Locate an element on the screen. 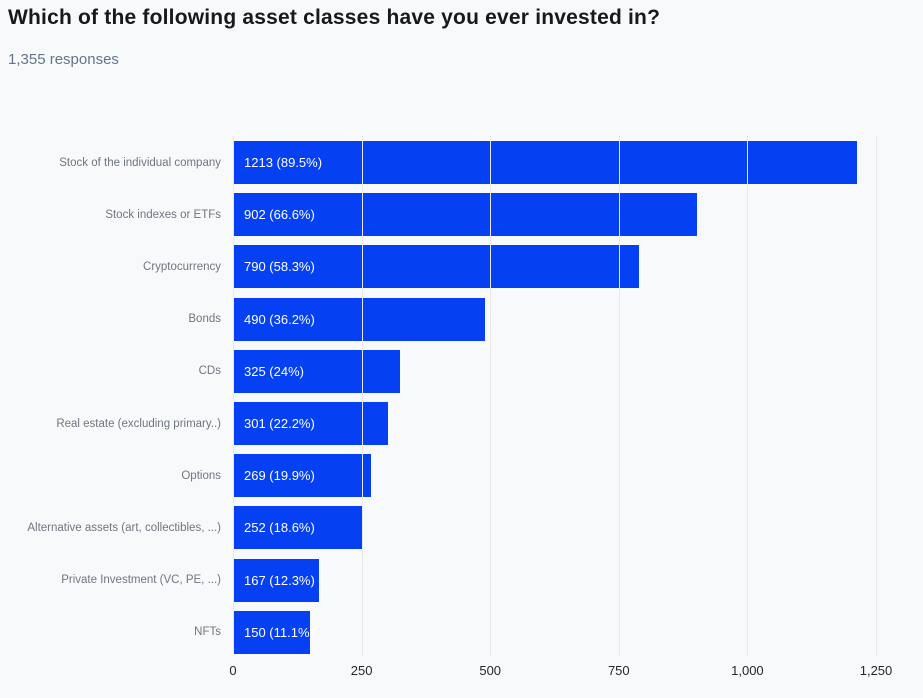  bar-value-label: 490 (36.2%) is located at coordinates (279, 319).